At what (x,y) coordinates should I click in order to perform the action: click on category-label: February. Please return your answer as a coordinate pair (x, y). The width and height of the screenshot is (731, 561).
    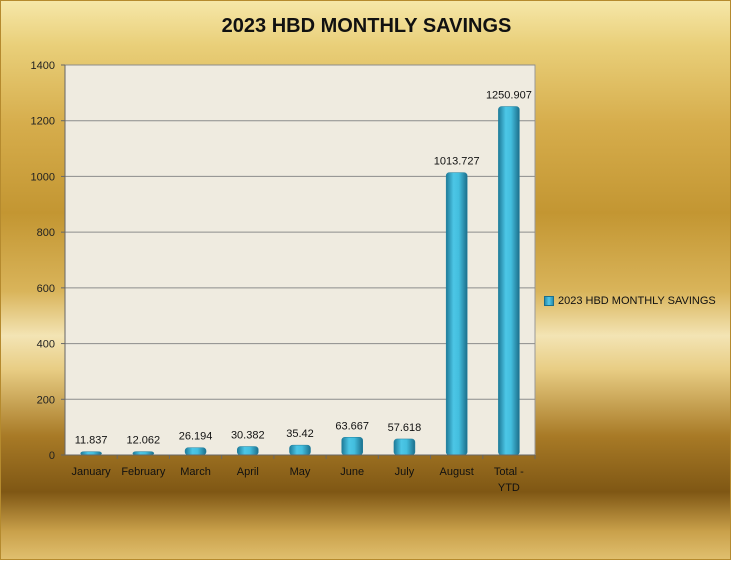
    Looking at the image, I should click on (143, 472).